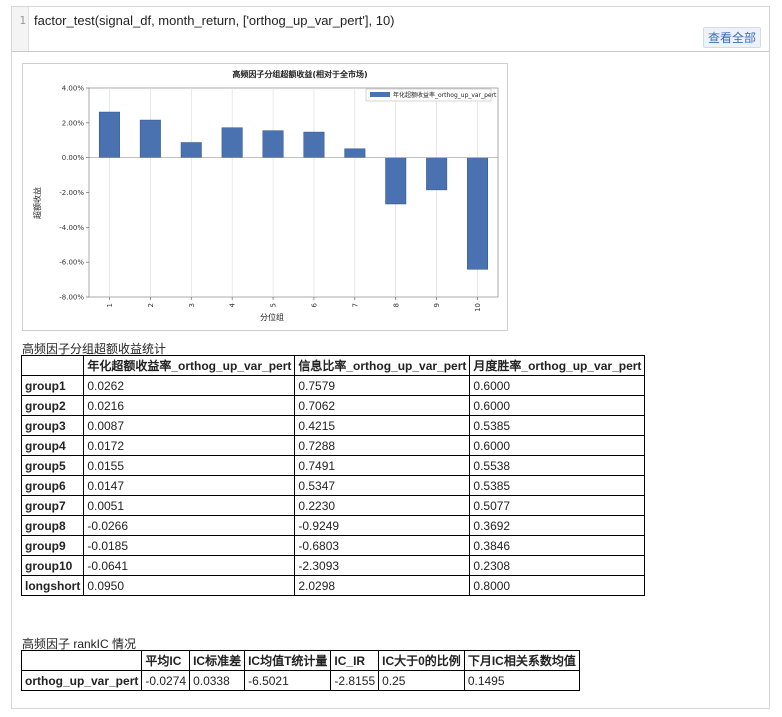  I want to click on x-tick-label: 10, so click(478, 307).